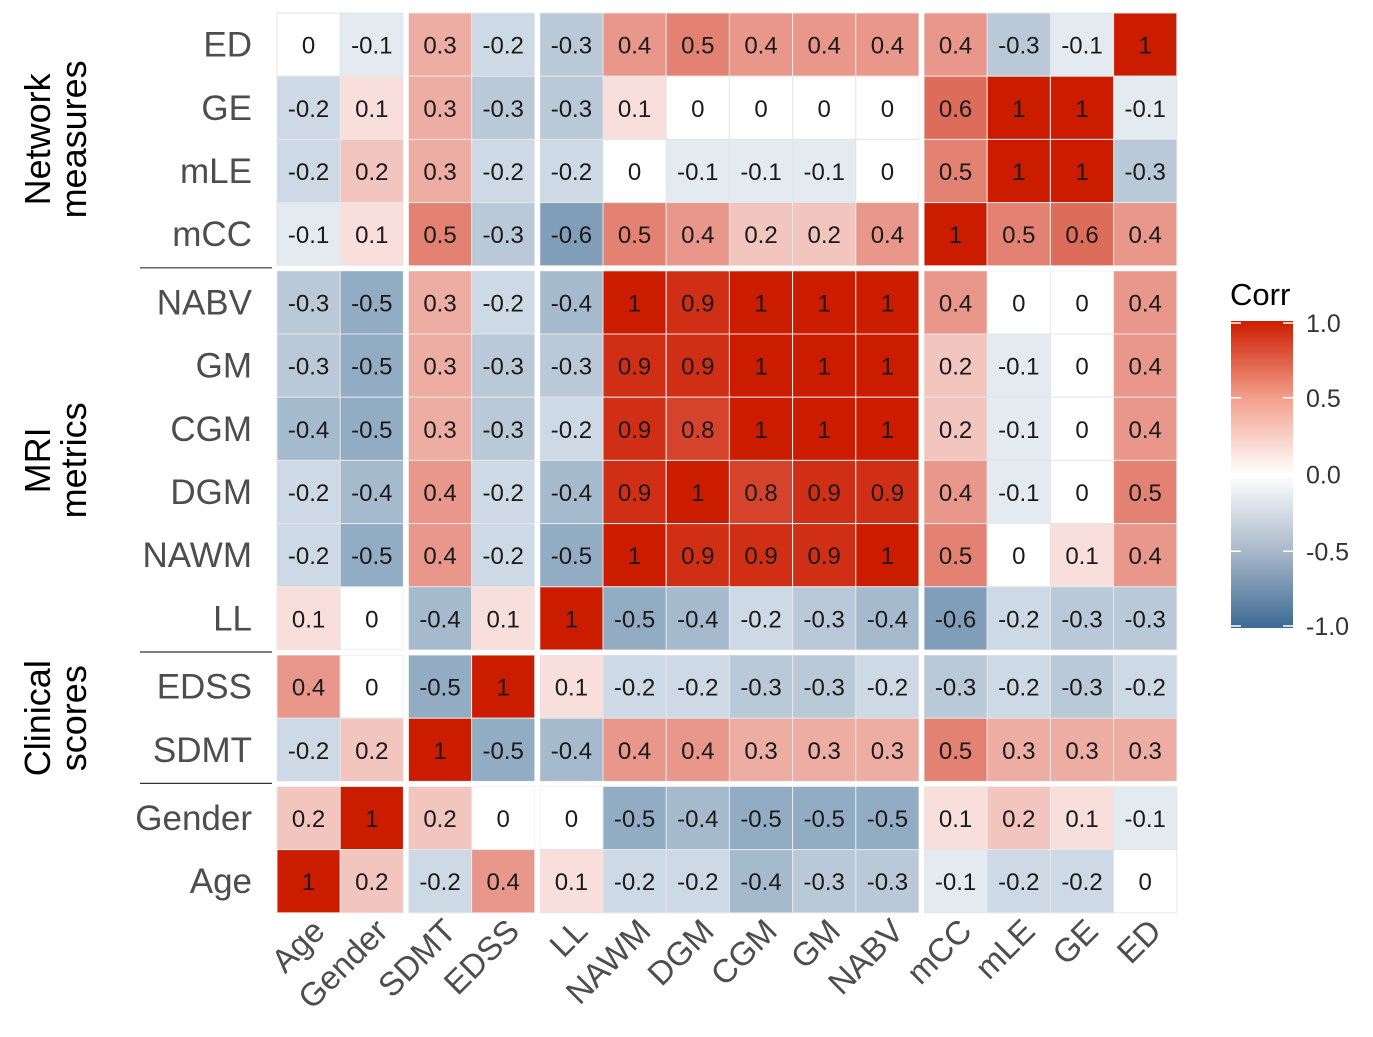 The width and height of the screenshot is (1373, 1037). Describe the element at coordinates (227, 45) in the screenshot. I see `y-tick-label: ED` at that location.